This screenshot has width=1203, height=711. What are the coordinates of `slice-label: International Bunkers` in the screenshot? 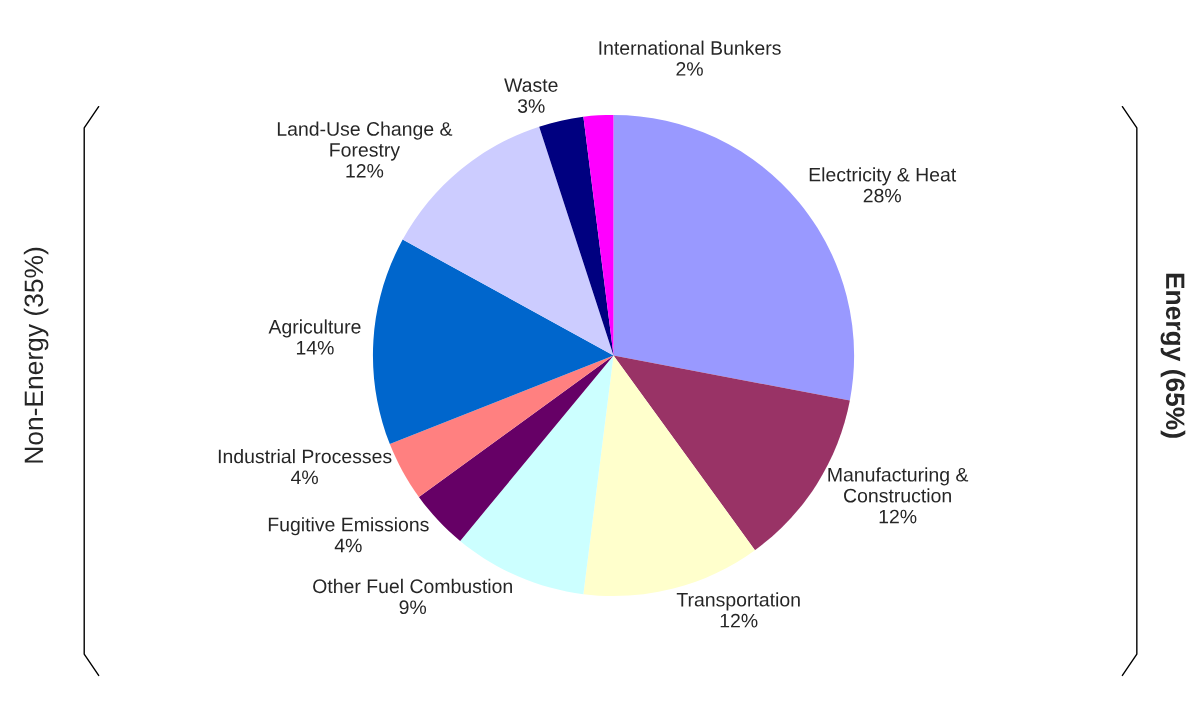 It's located at (690, 47).